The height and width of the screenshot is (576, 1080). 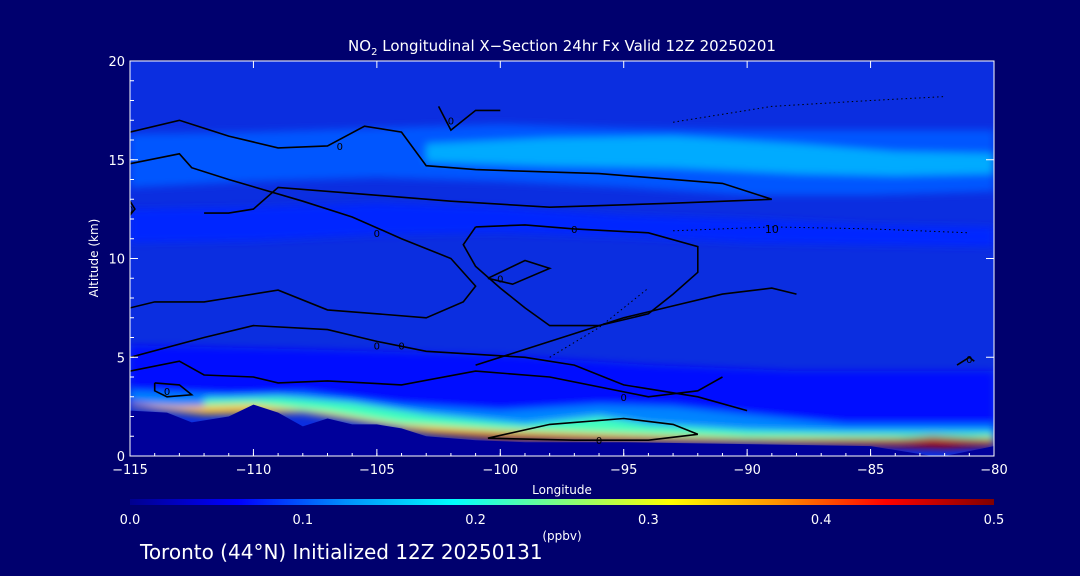 What do you see at coordinates (130, 470) in the screenshot?
I see `x-tick-label: −115` at bounding box center [130, 470].